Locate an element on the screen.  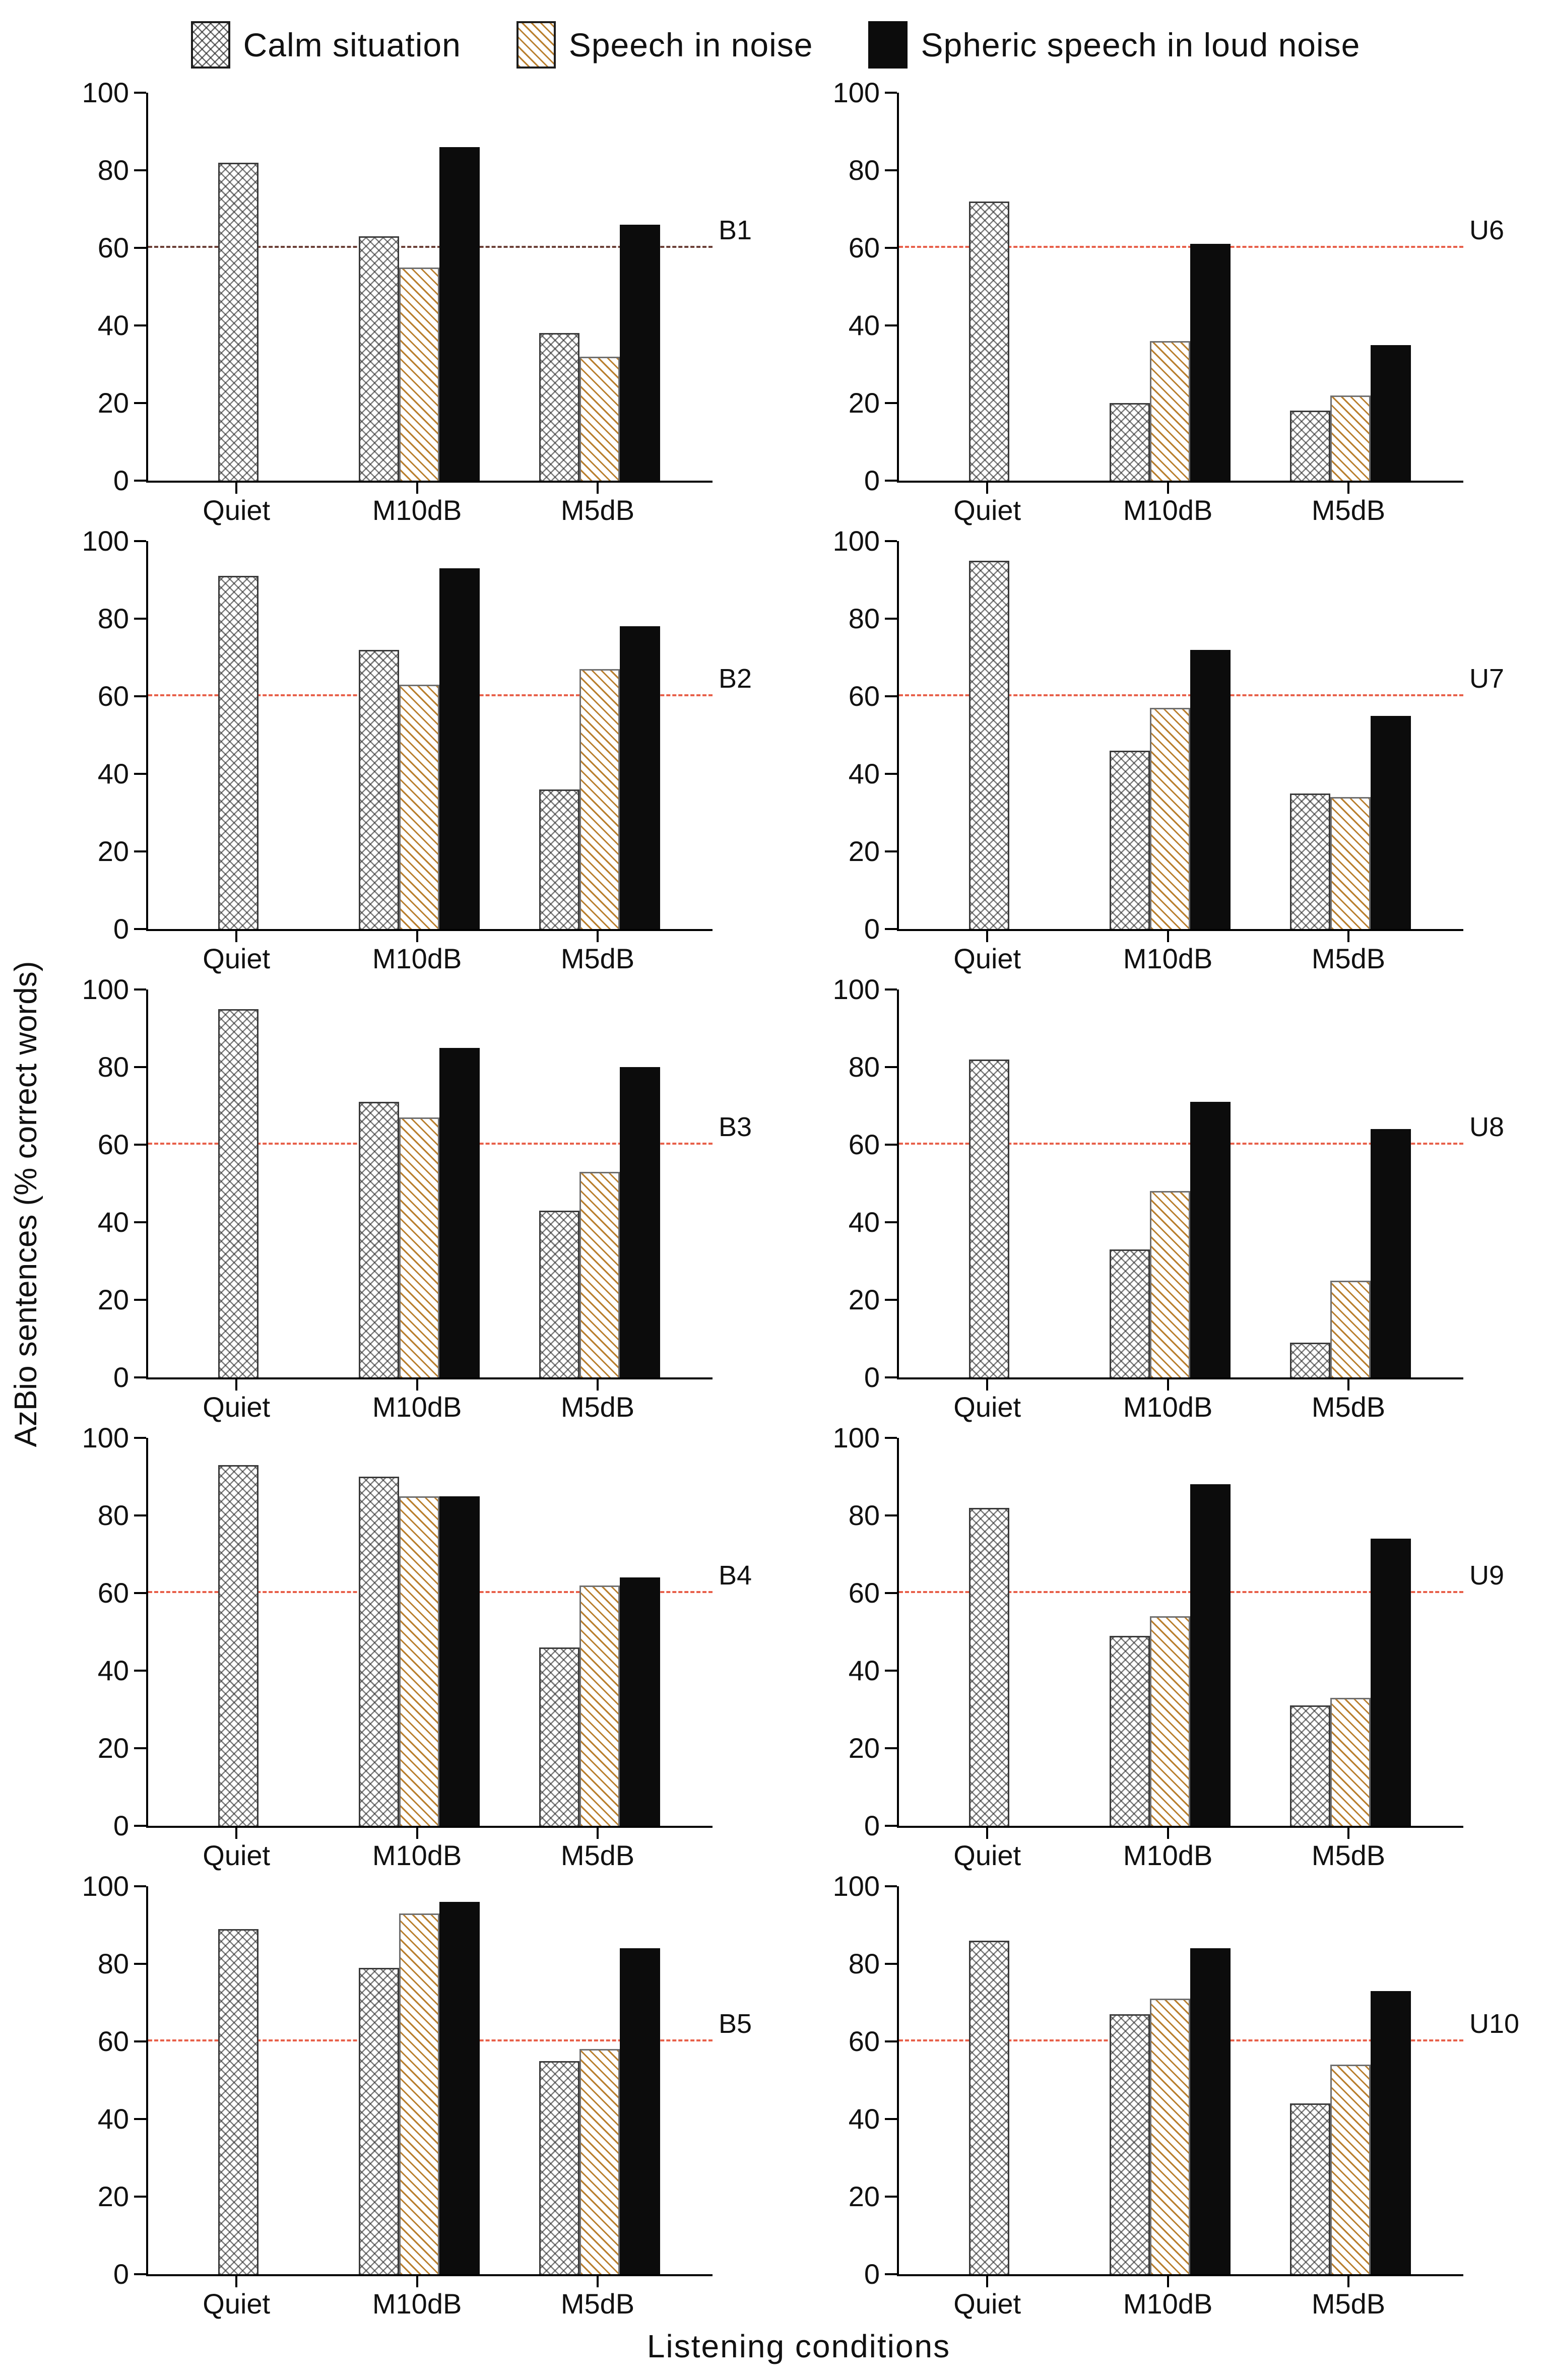
legend-item-noise: Speech in noise is located at coordinates (664, 45).